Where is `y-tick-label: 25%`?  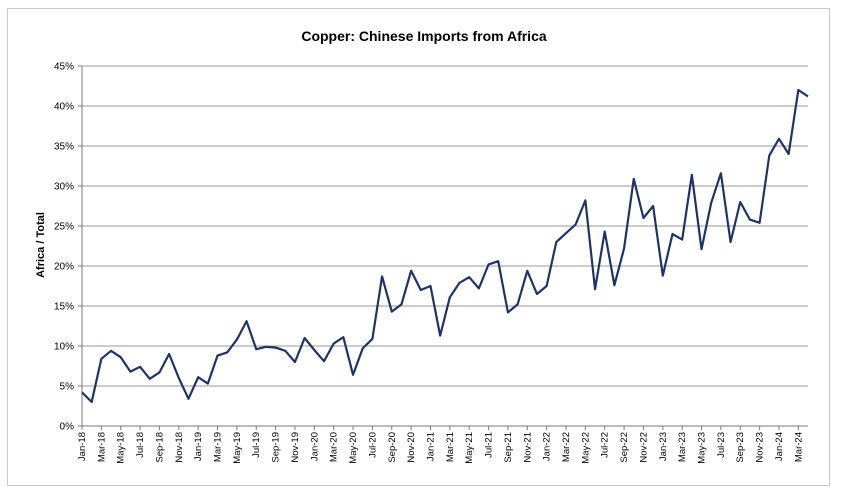
y-tick-label: 25% is located at coordinates (64, 227).